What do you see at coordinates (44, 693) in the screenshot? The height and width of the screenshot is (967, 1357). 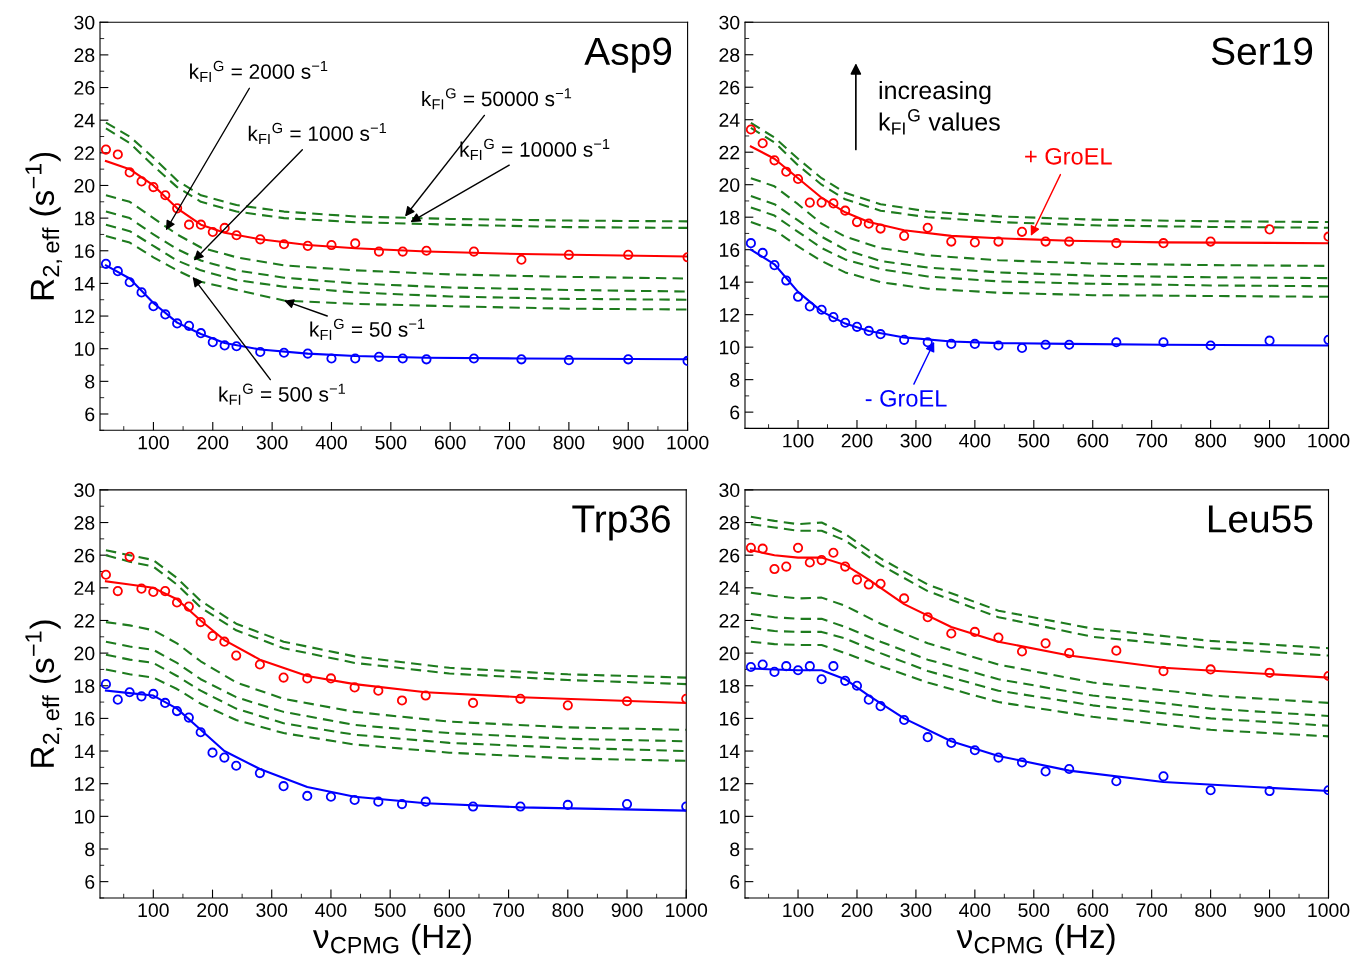 I see `y-axis-title: R$_{2,eff}$ (s$^{−1}$)` at bounding box center [44, 693].